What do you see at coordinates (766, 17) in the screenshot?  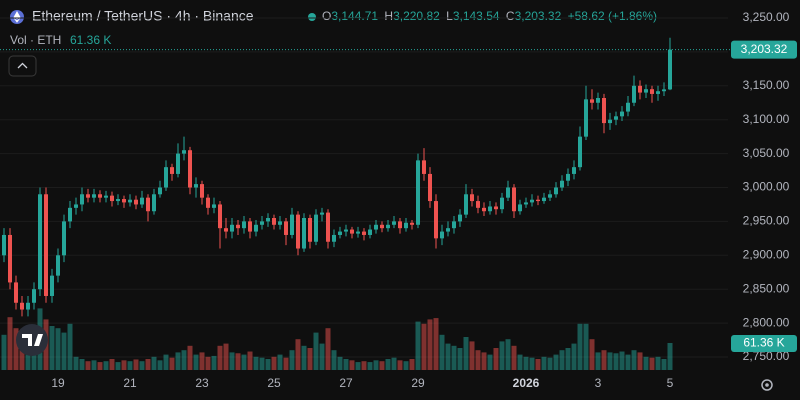 I see `y-tick-label: 3,250.00` at bounding box center [766, 17].